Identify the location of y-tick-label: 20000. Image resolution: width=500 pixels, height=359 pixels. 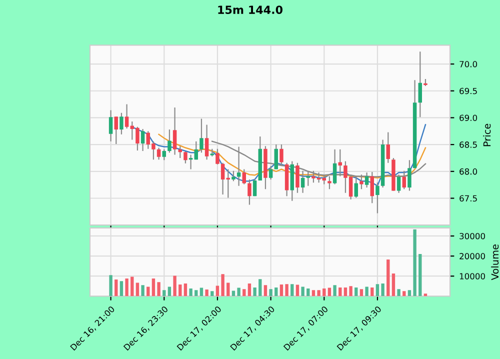
(472, 256).